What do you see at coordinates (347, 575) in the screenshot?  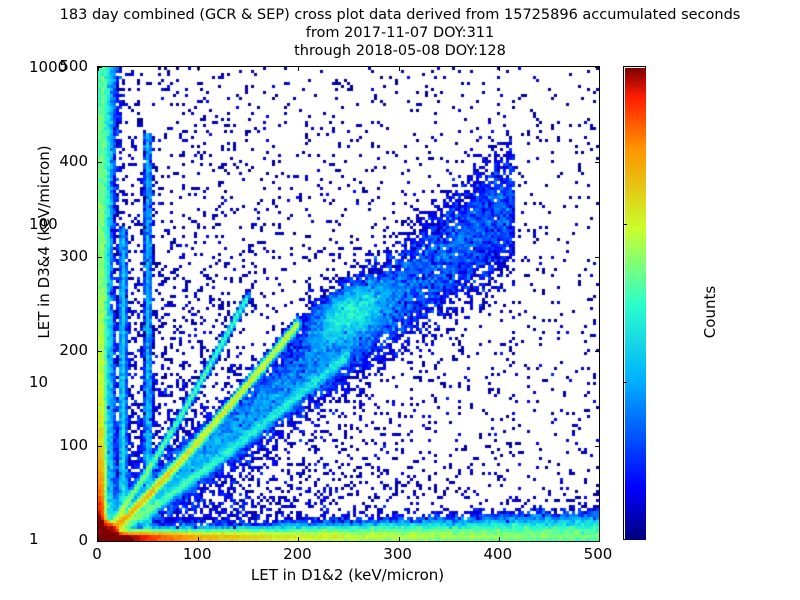 I see `x-axis-label: LET in D1&2 (keV/micron)` at bounding box center [347, 575].